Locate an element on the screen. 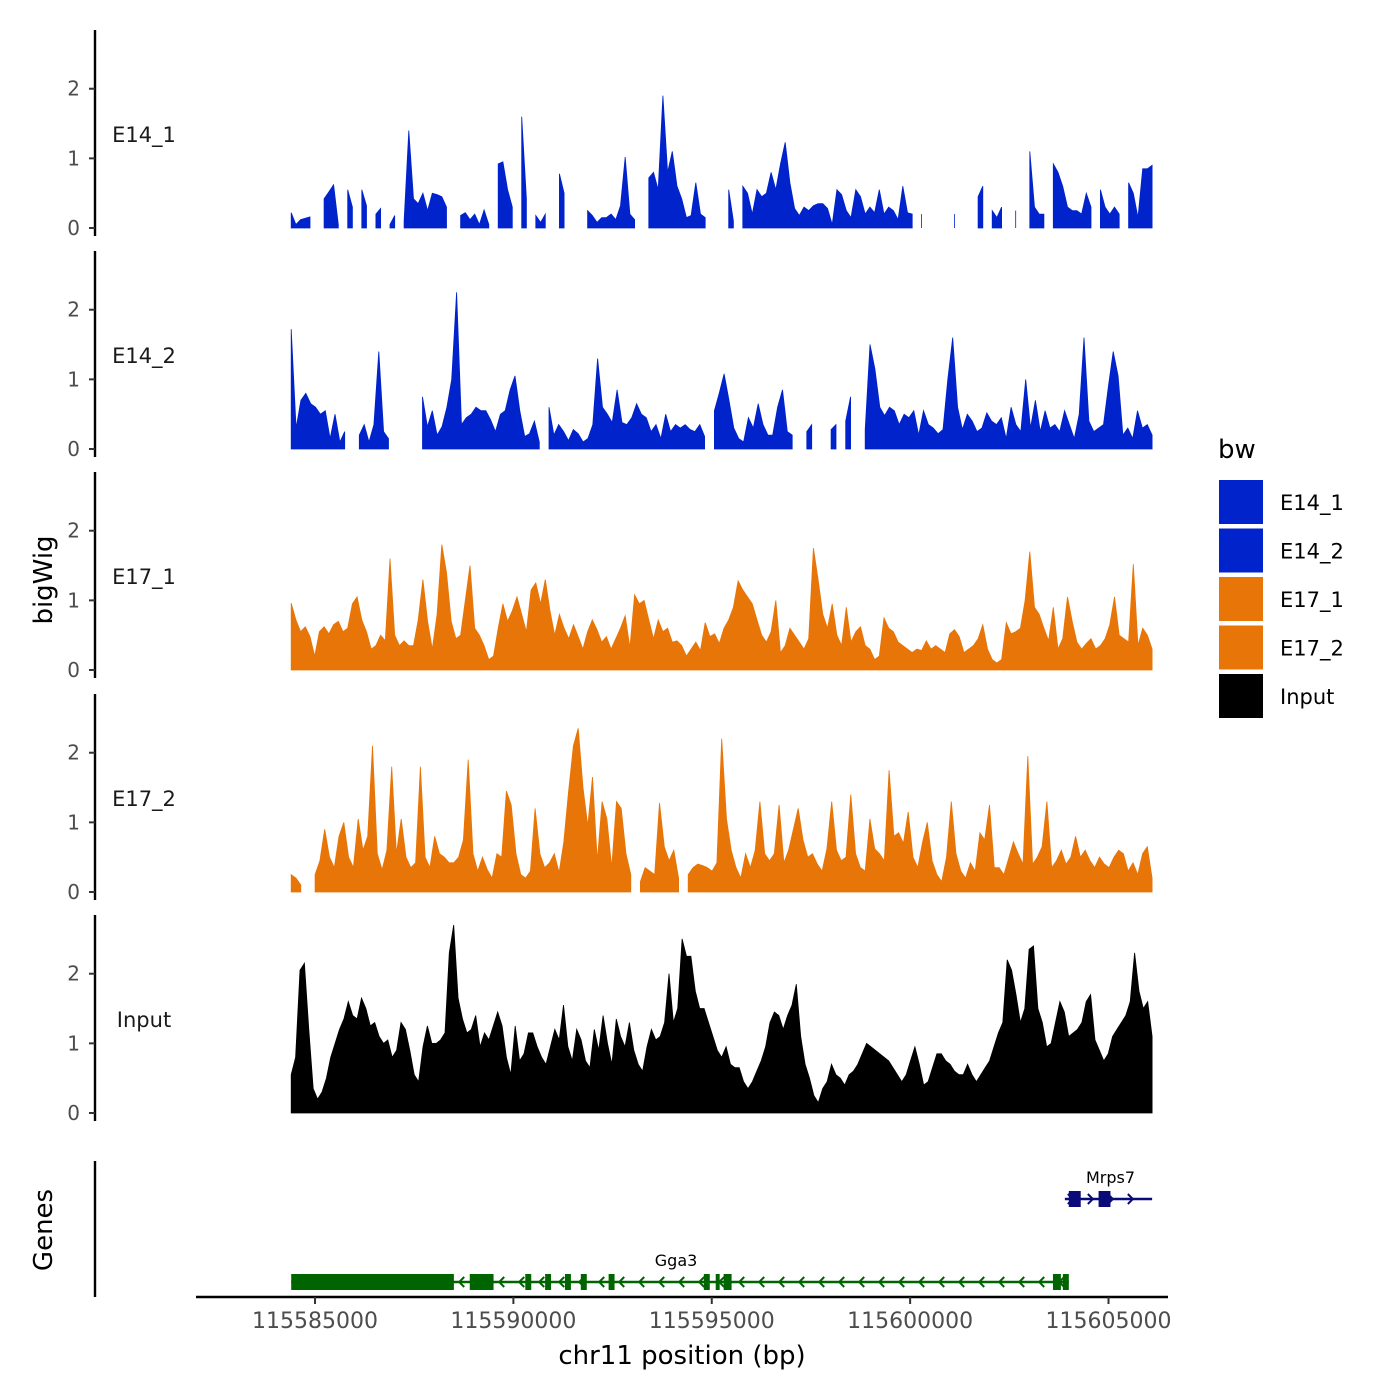  legend-item-e14-2: E14_2 is located at coordinates (1281, 550).